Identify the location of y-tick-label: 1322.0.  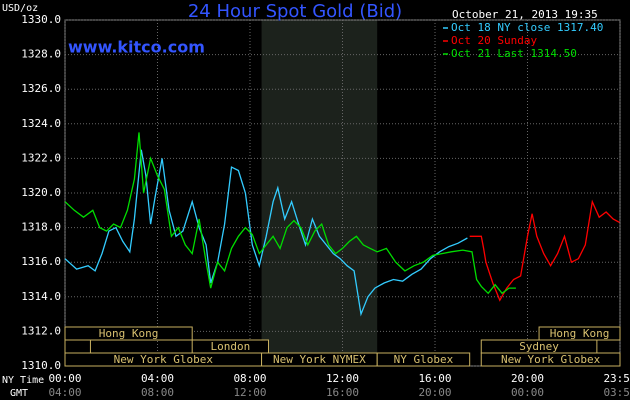
(41, 157).